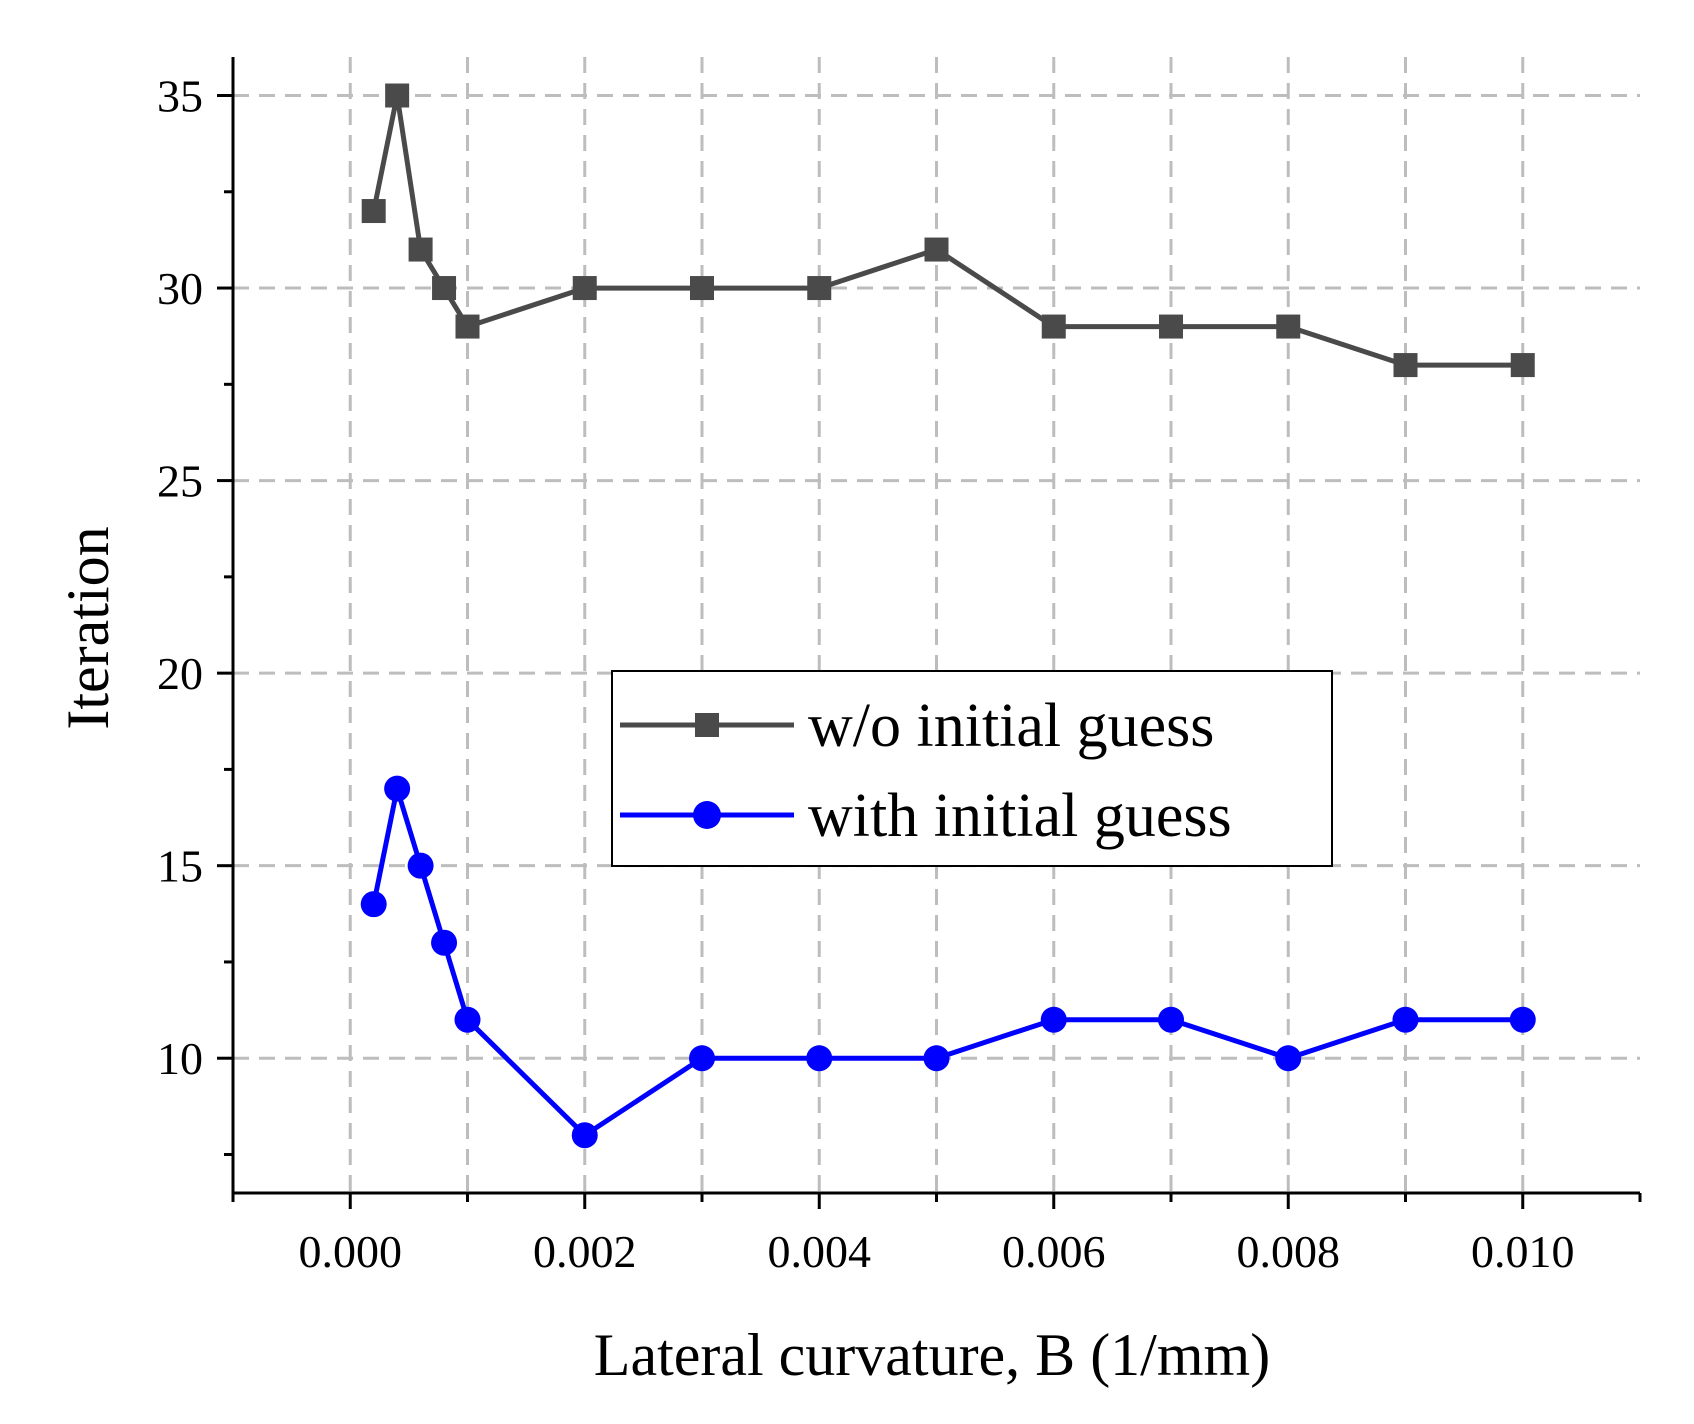 The width and height of the screenshot is (1694, 1424). Describe the element at coordinates (180, 1058) in the screenshot. I see `y-tick-label: 10` at that location.